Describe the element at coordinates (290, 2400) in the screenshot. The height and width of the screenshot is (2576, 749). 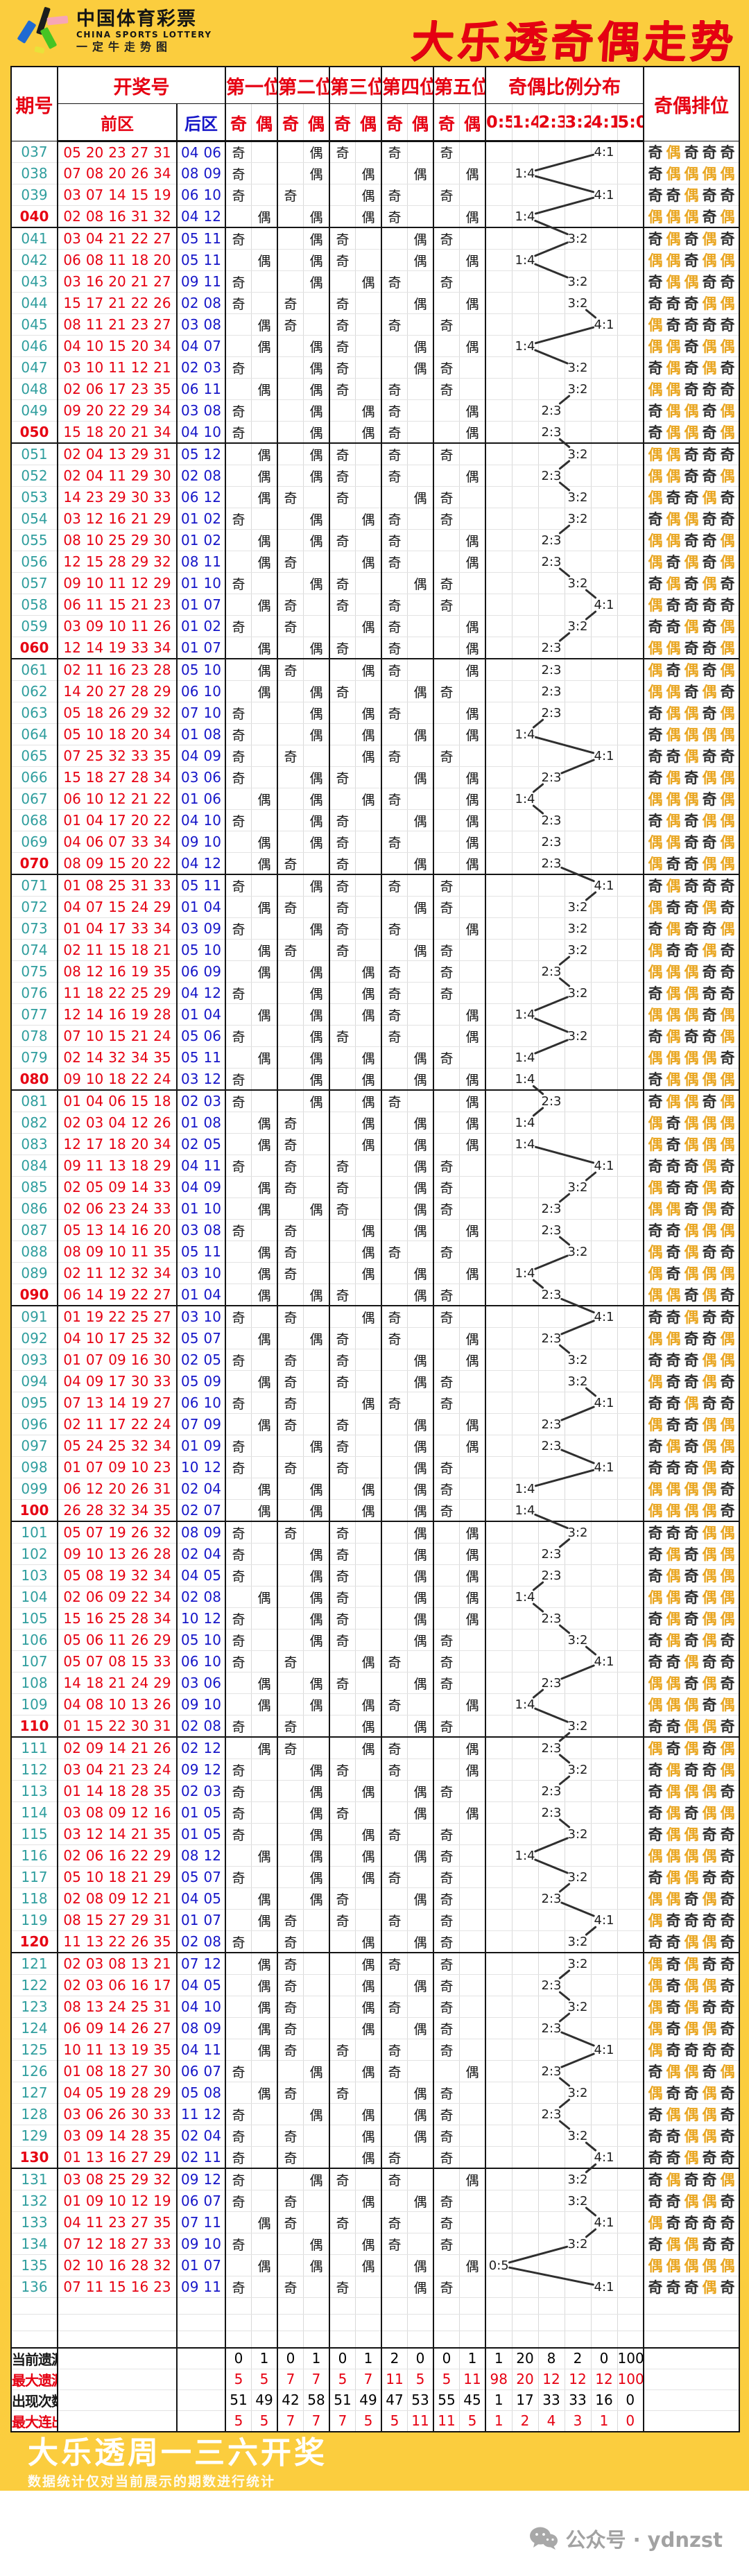
I see `stats-value: 42` at that location.